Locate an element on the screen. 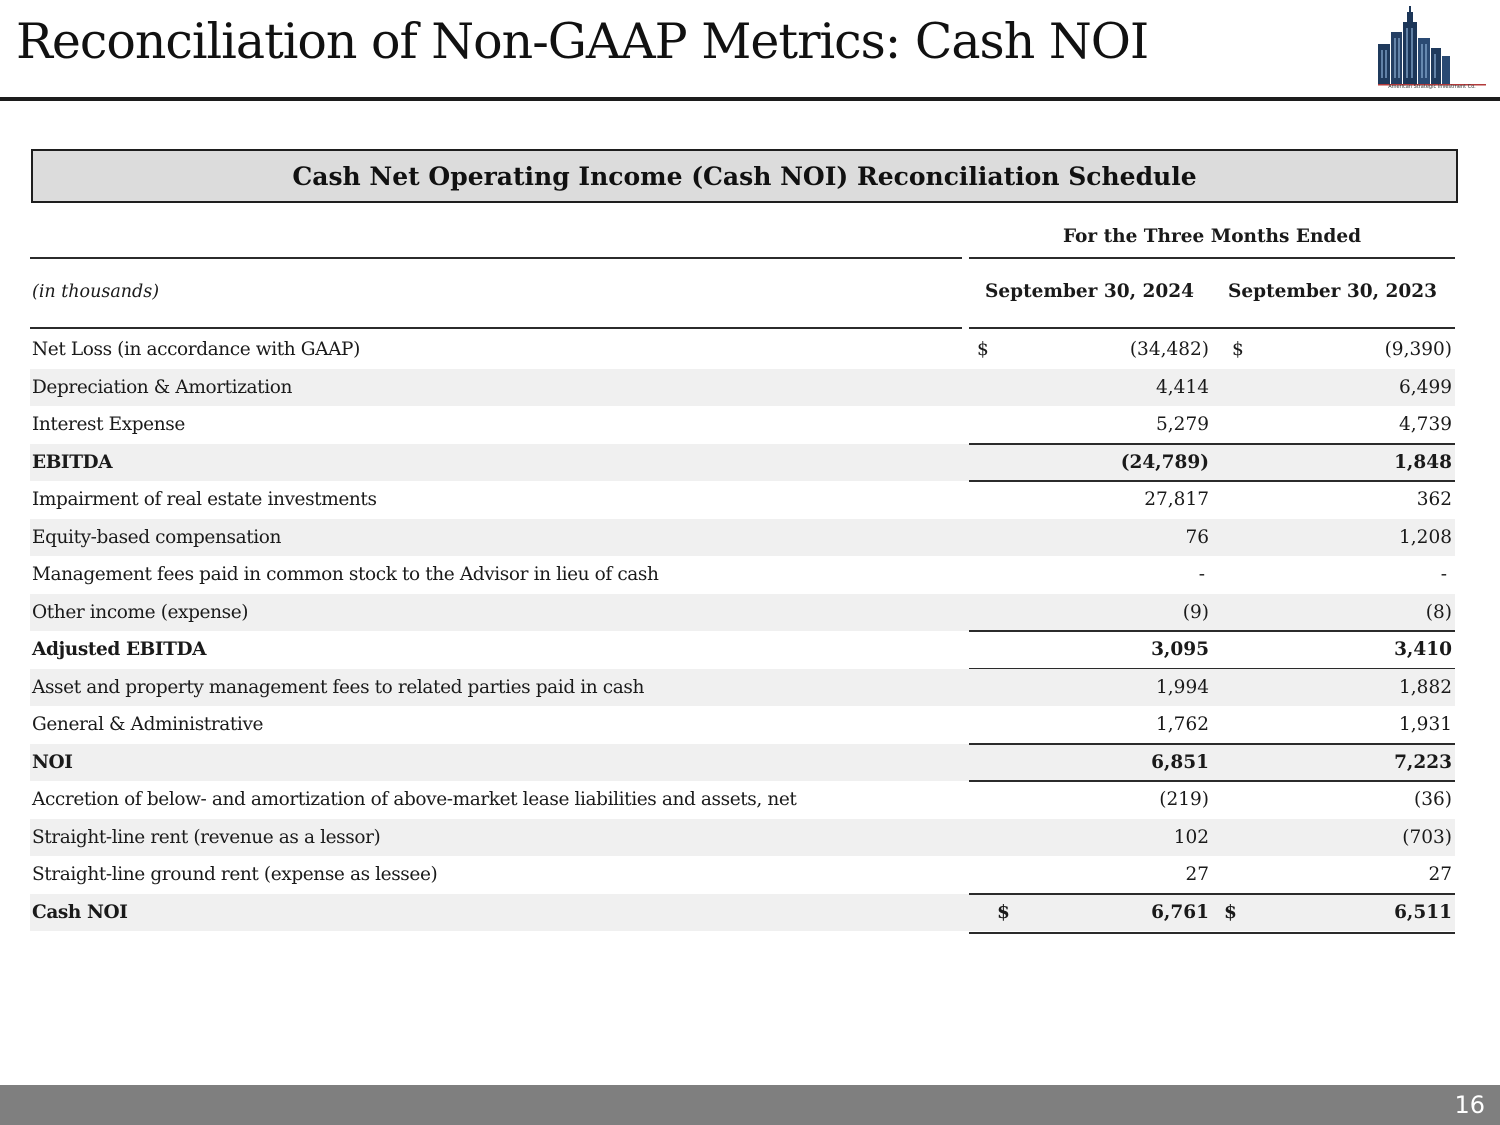  header-bottom-rule-label is located at coordinates (496, 328).